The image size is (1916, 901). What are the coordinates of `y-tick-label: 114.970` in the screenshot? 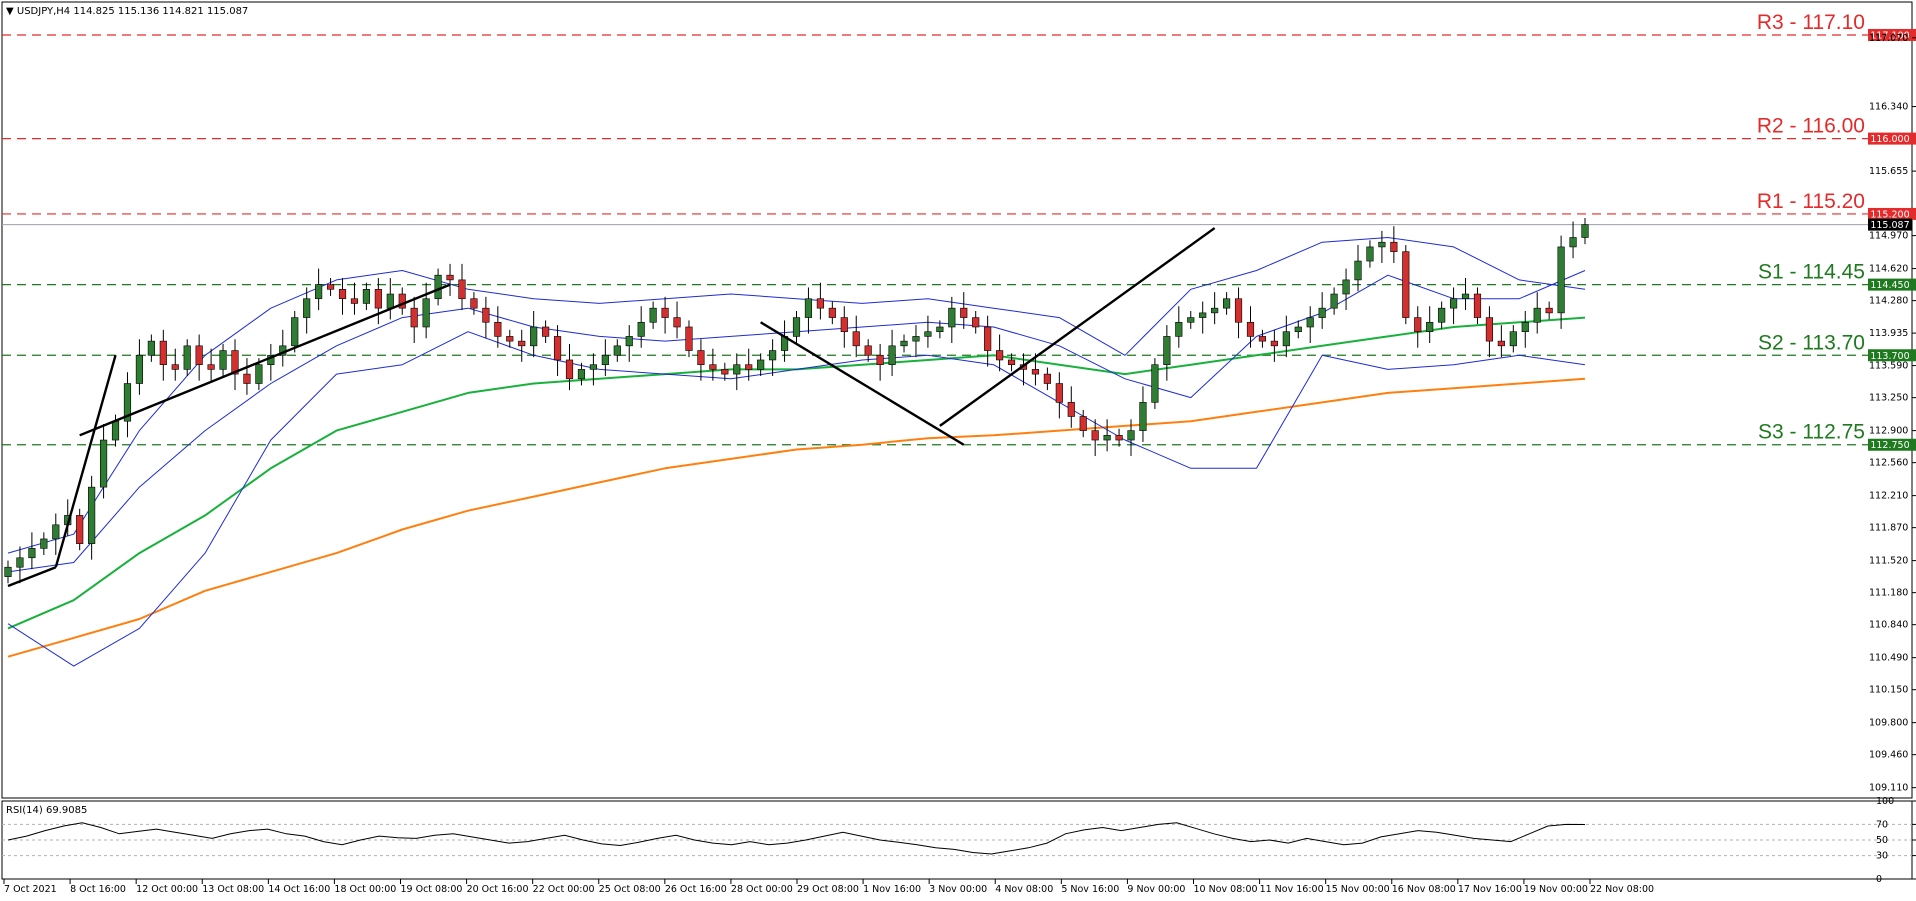 It's located at (1888, 236).